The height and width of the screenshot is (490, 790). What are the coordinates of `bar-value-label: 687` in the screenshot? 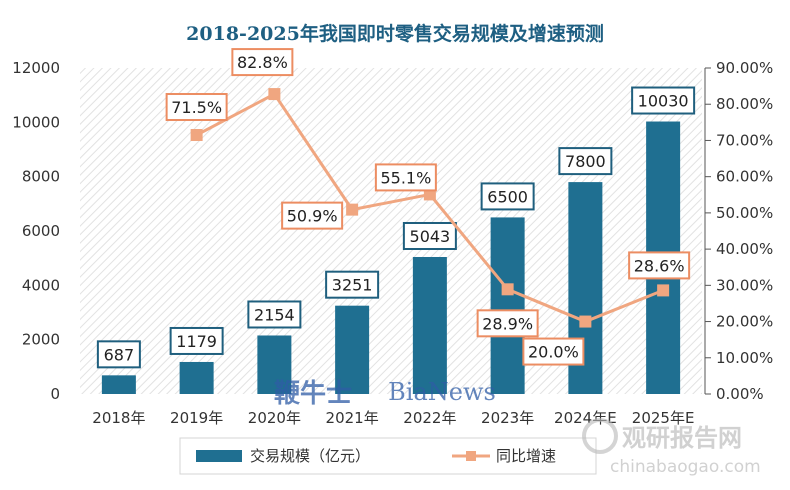 It's located at (119, 354).